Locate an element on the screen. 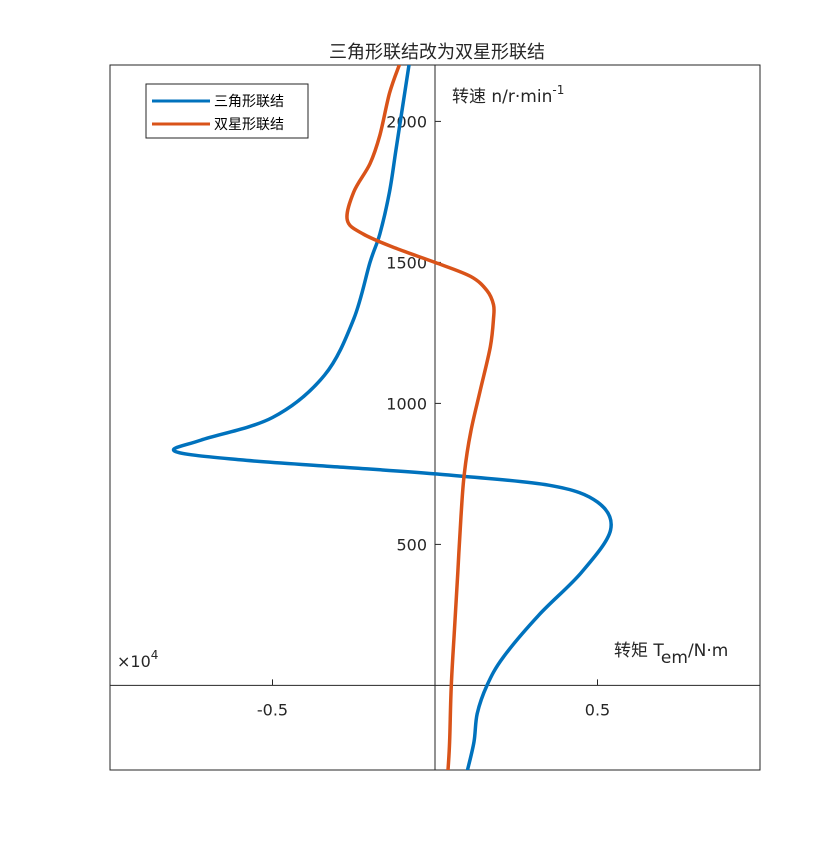  legend-box is located at coordinates (227, 111).